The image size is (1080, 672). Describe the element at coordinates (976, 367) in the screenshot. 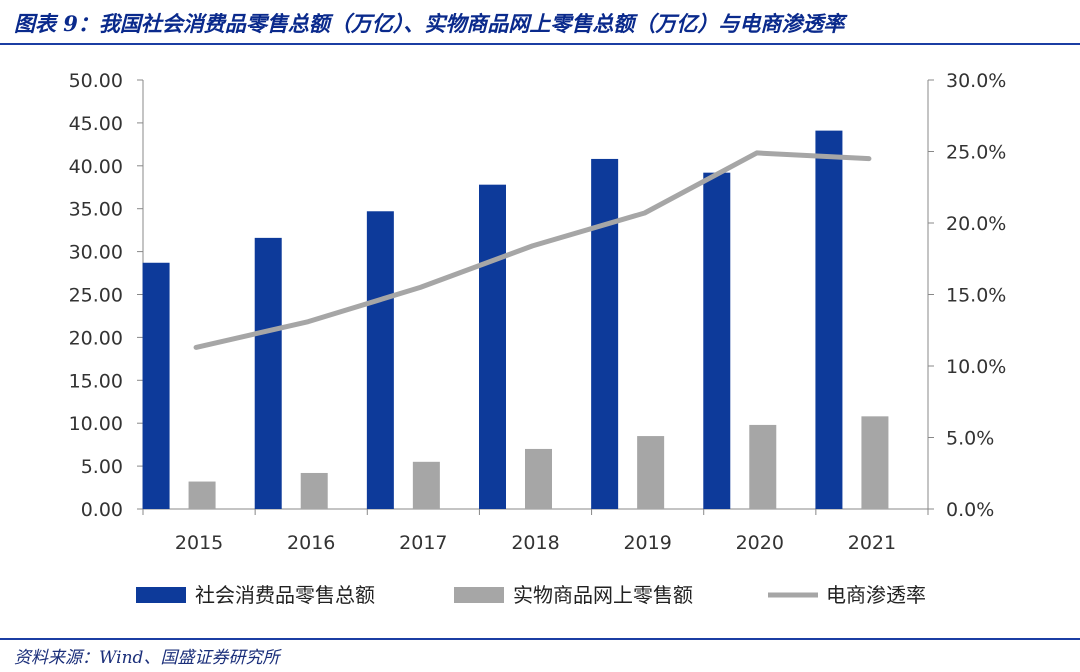

I see `right-tick-label: 10.0%` at that location.